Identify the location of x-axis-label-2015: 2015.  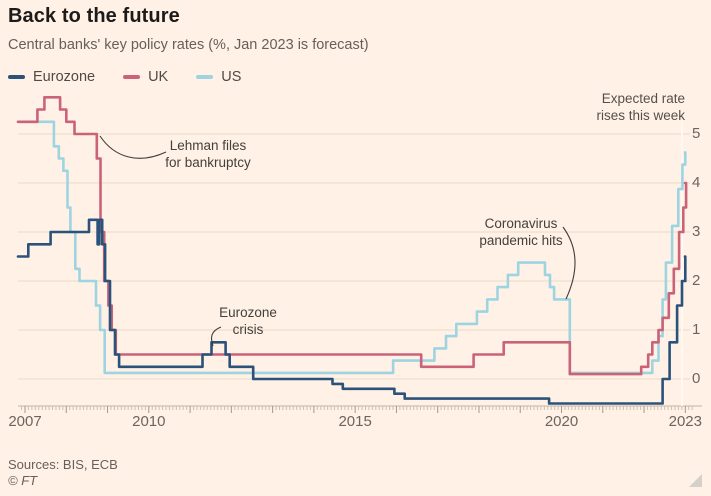
(355, 421).